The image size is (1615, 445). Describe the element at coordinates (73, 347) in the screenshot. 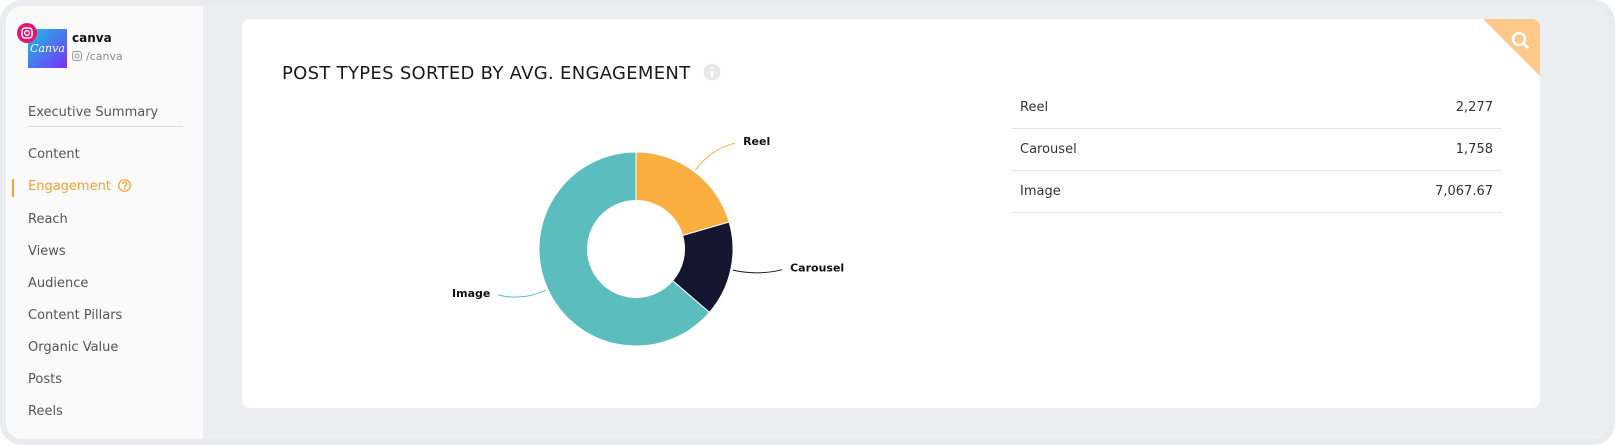

I see `nav-item: Organic Value` at that location.